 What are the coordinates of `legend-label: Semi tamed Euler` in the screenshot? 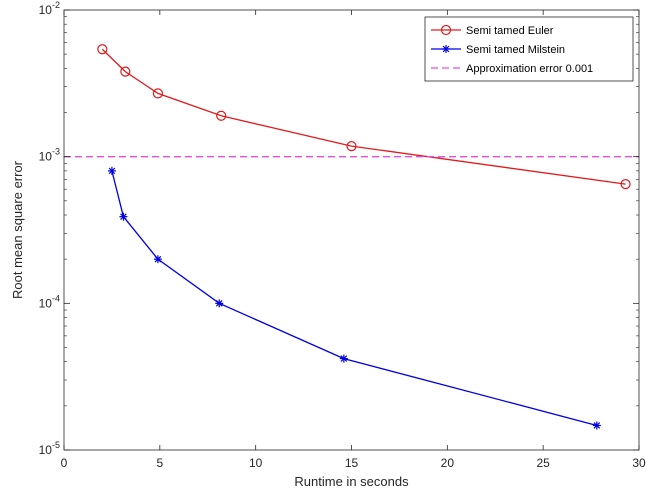 It's located at (510, 31).